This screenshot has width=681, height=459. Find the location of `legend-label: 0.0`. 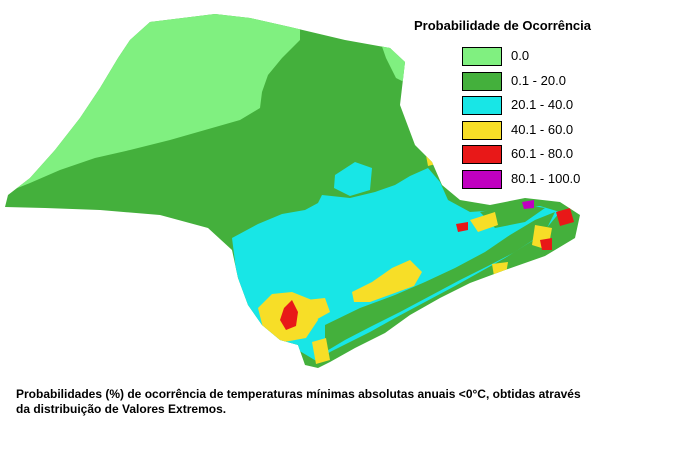

legend-label: 0.0 is located at coordinates (520, 55).